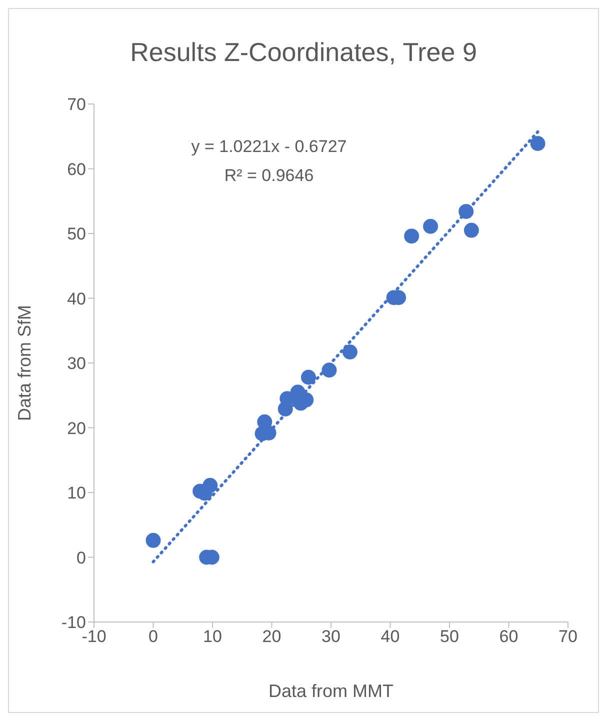 This screenshot has width=605, height=721. Describe the element at coordinates (269, 147) in the screenshot. I see `annotation: y = 1.0221x - 0.6727` at that location.